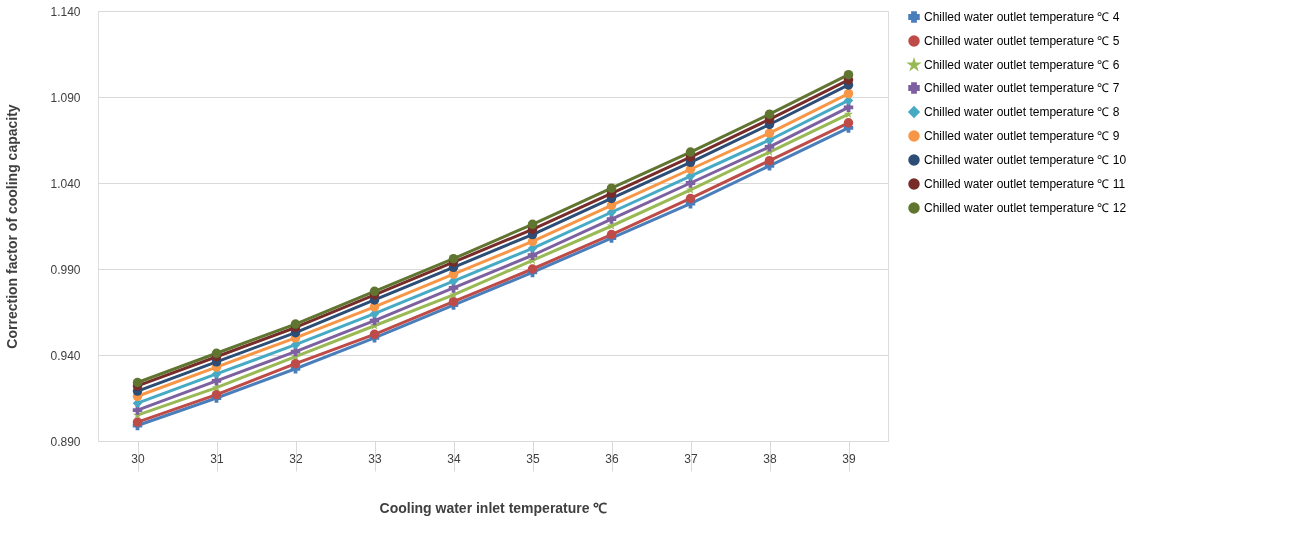 The image size is (1304, 551). I want to click on x-axis-title: Cooling water inlet temperature ℃, so click(493, 508).